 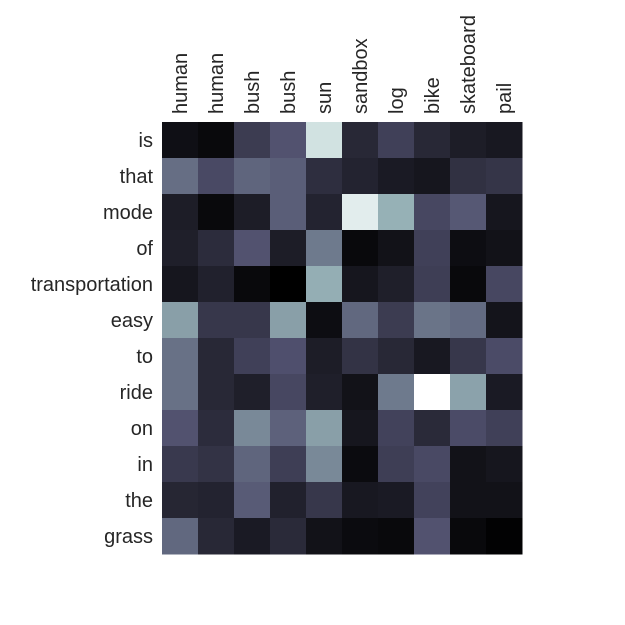 What do you see at coordinates (146, 141) in the screenshot?
I see `y-tick-label: is` at bounding box center [146, 141].